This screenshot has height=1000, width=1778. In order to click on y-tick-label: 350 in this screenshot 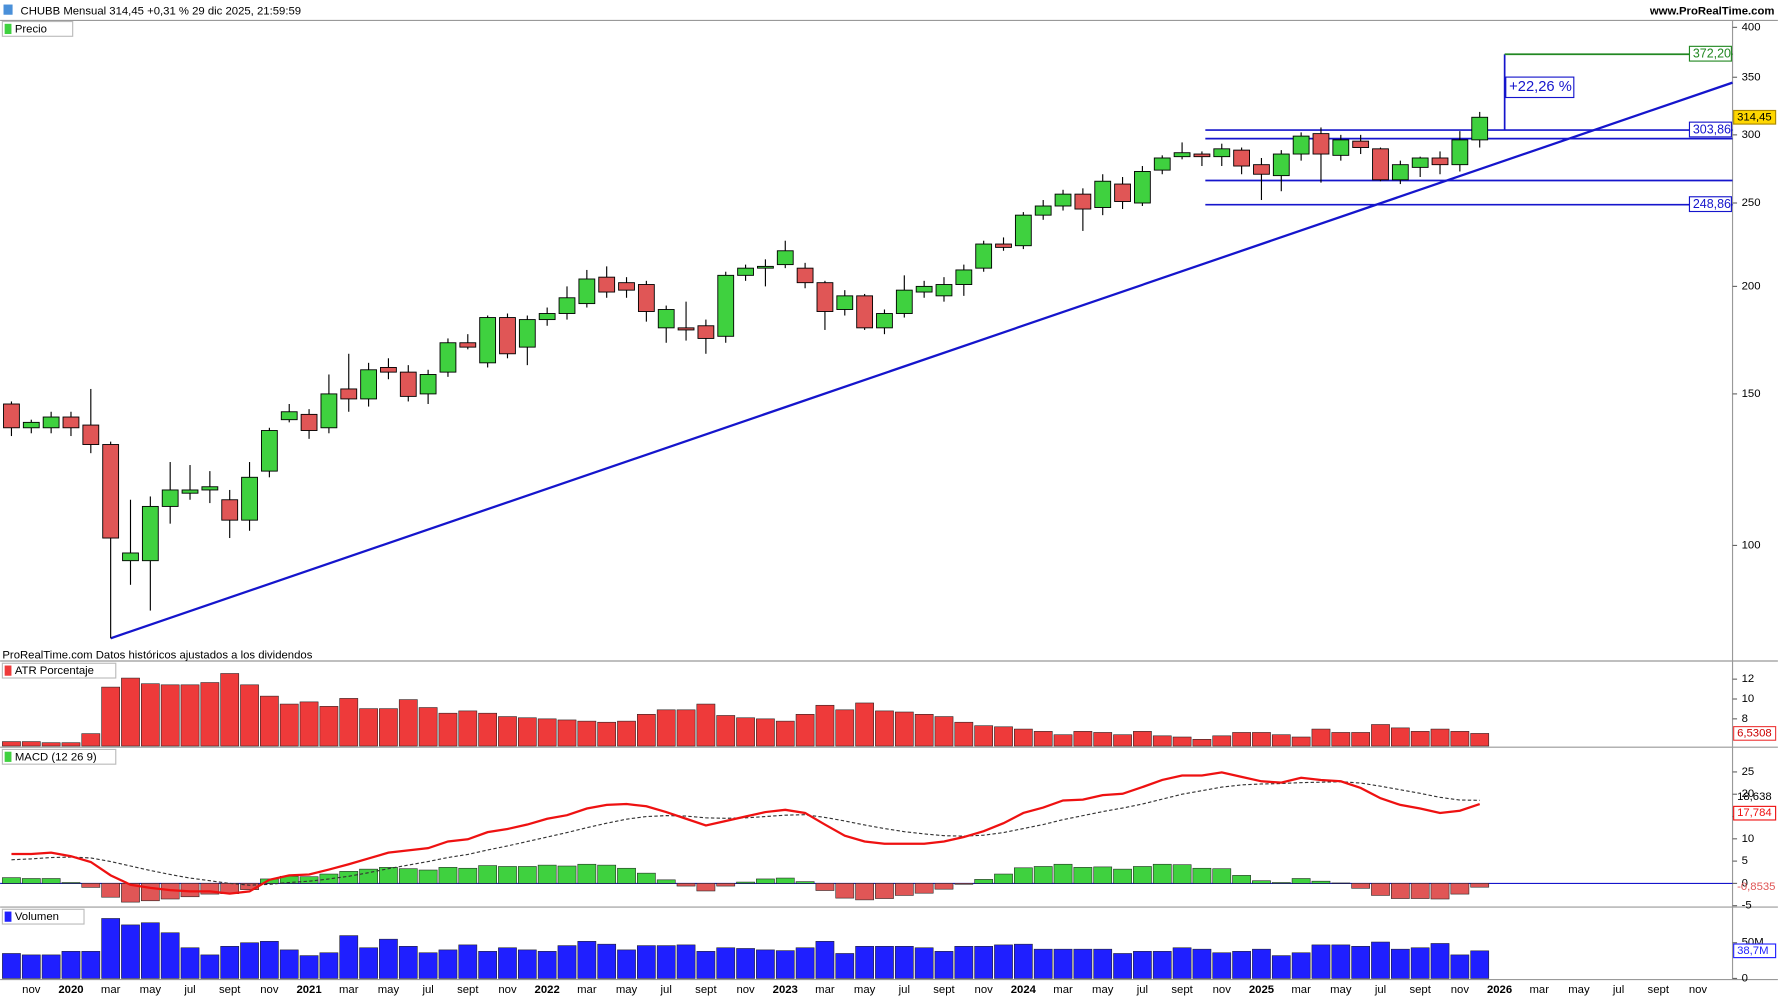, I will do `click(1751, 77)`.